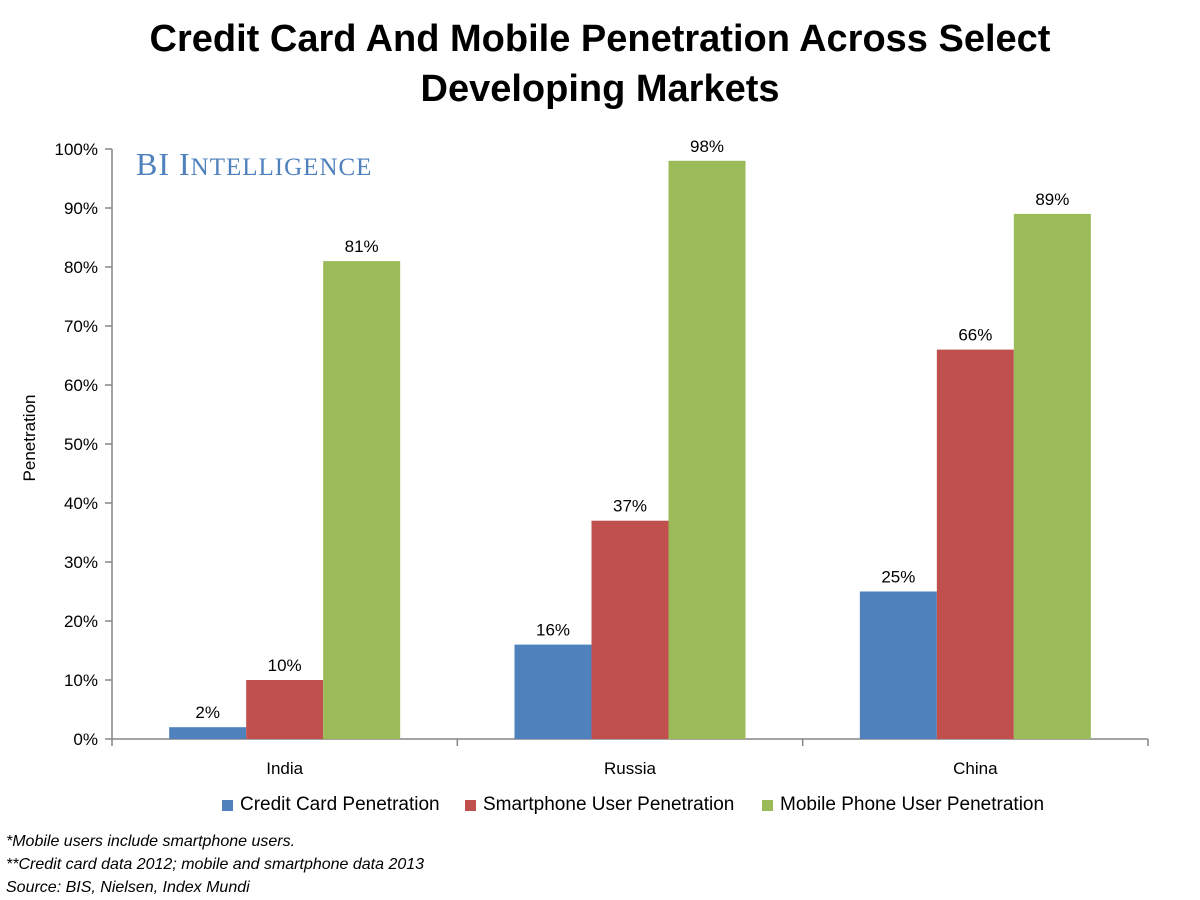 The width and height of the screenshot is (1200, 900). Describe the element at coordinates (553, 630) in the screenshot. I see `data-label-russia-series-0: 16%` at that location.